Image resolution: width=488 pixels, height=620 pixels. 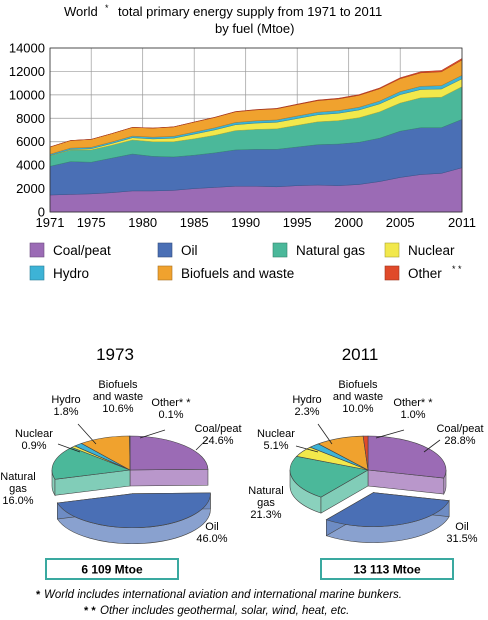 I want to click on pie-label-value: 0.1%, so click(x=170, y=415).